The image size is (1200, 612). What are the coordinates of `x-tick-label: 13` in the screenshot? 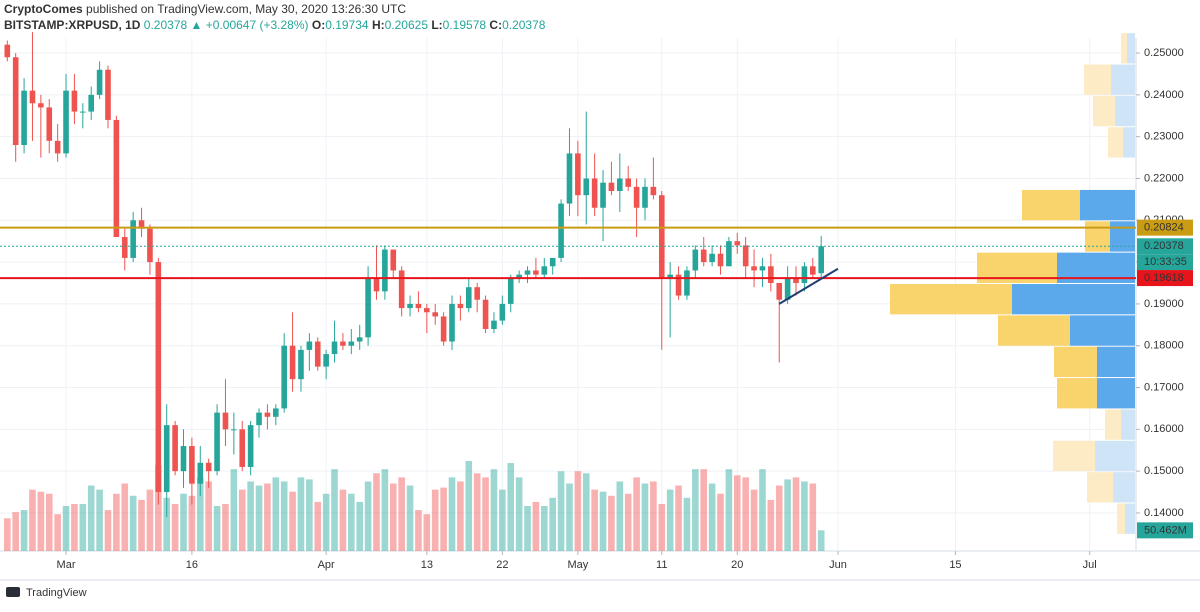 It's located at (427, 565).